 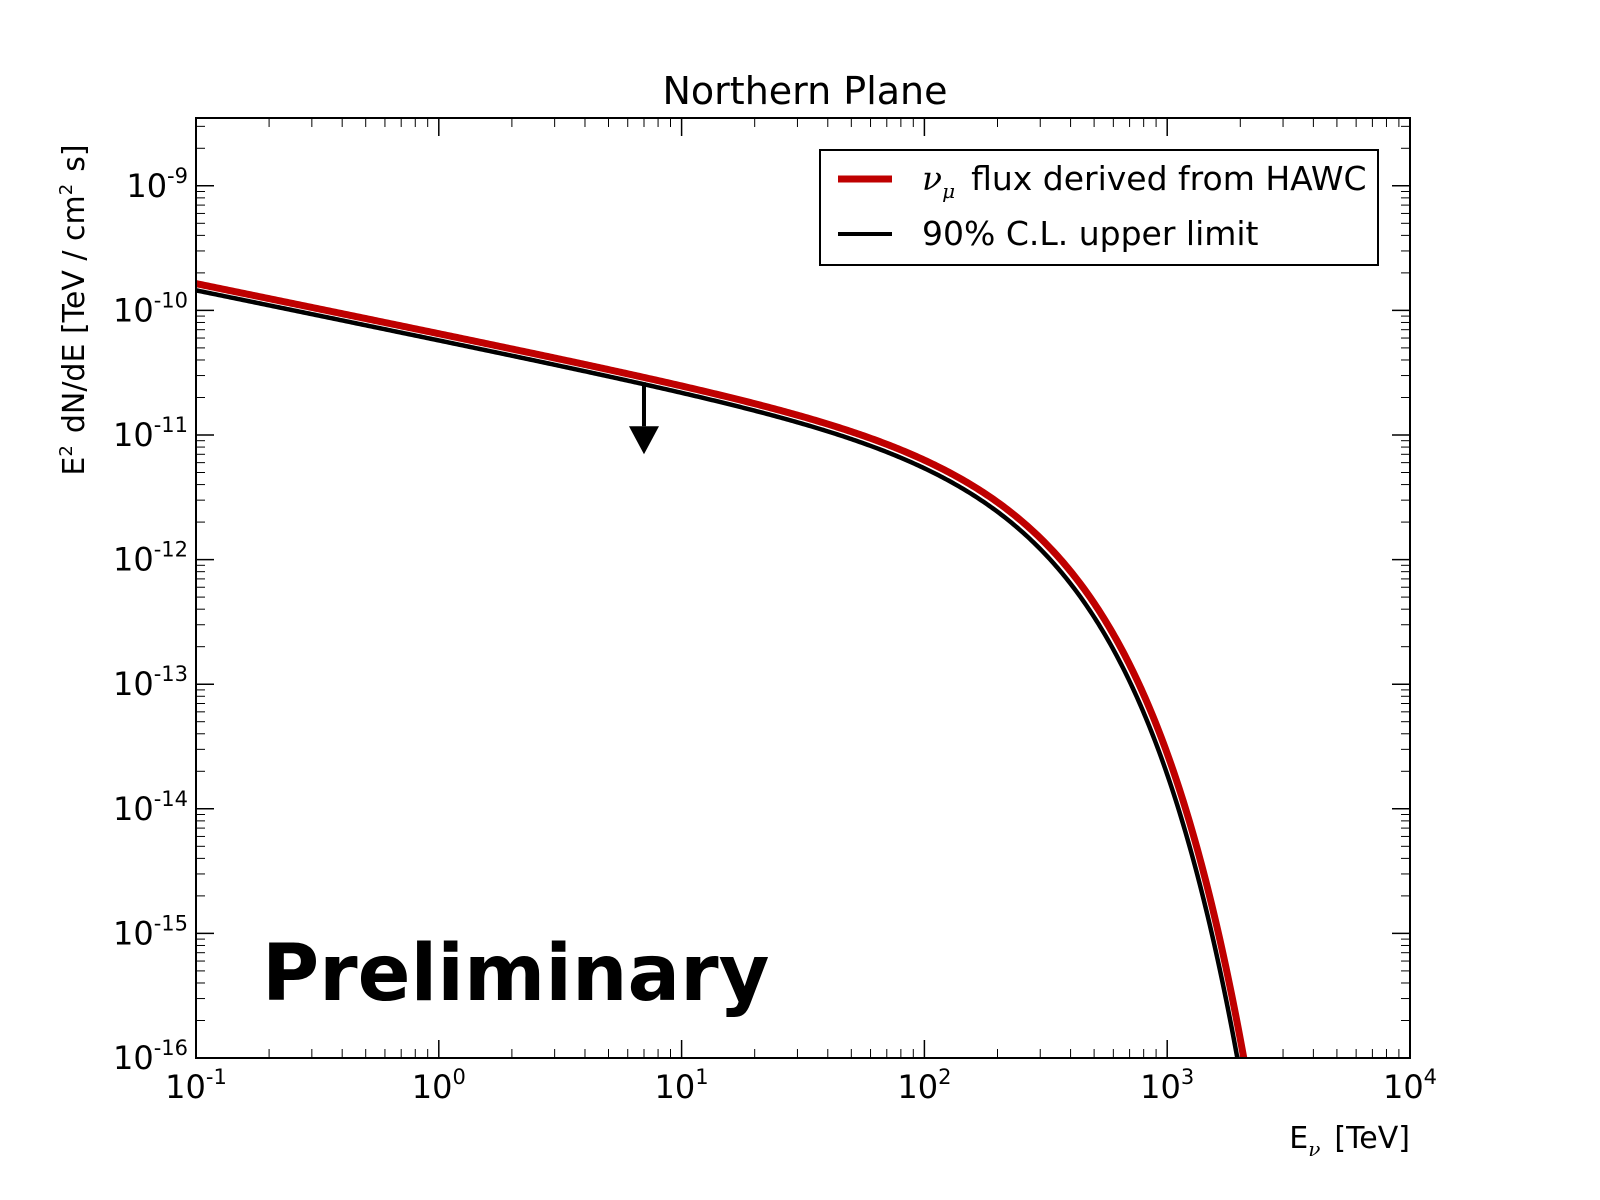 What do you see at coordinates (150, 682) in the screenshot?
I see `y-tick-label: 10-13` at bounding box center [150, 682].